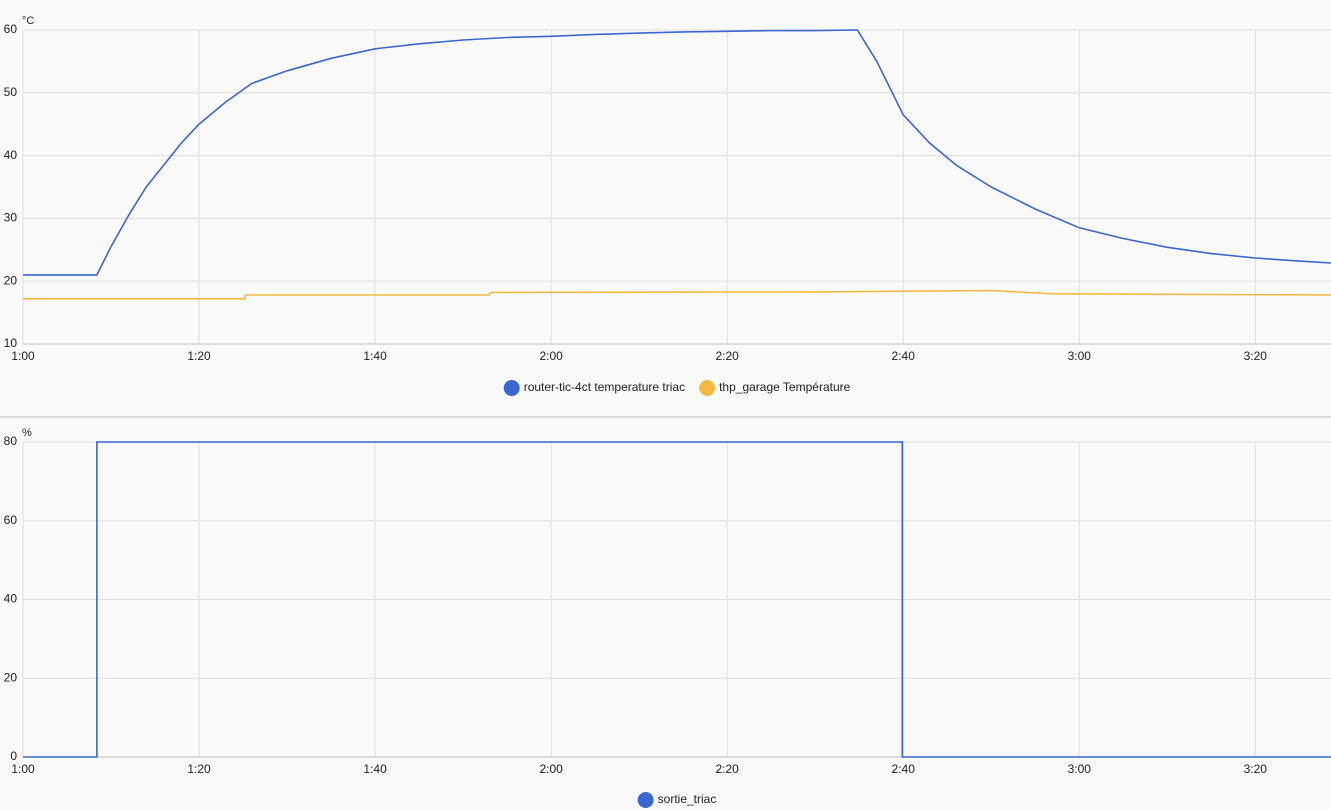  Describe the element at coordinates (687, 799) in the screenshot. I see `legend-label: sortie_triac` at that location.